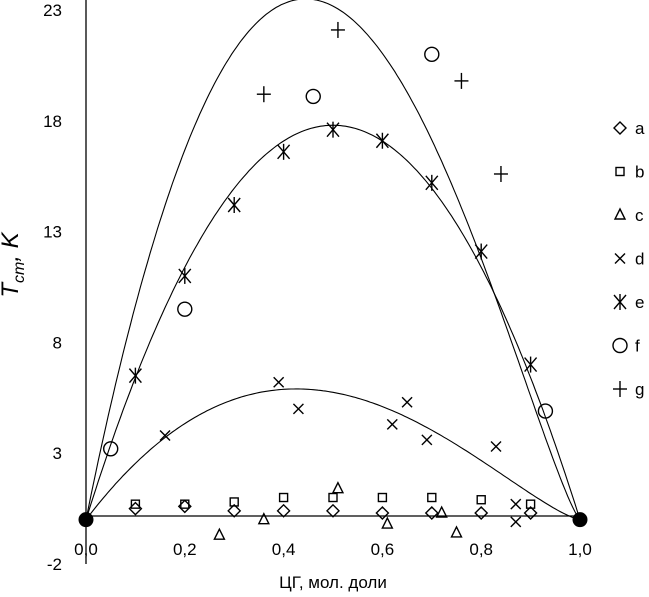 The width and height of the screenshot is (649, 597). What do you see at coordinates (639, 259) in the screenshot?
I see `legend-label: d` at bounding box center [639, 259].